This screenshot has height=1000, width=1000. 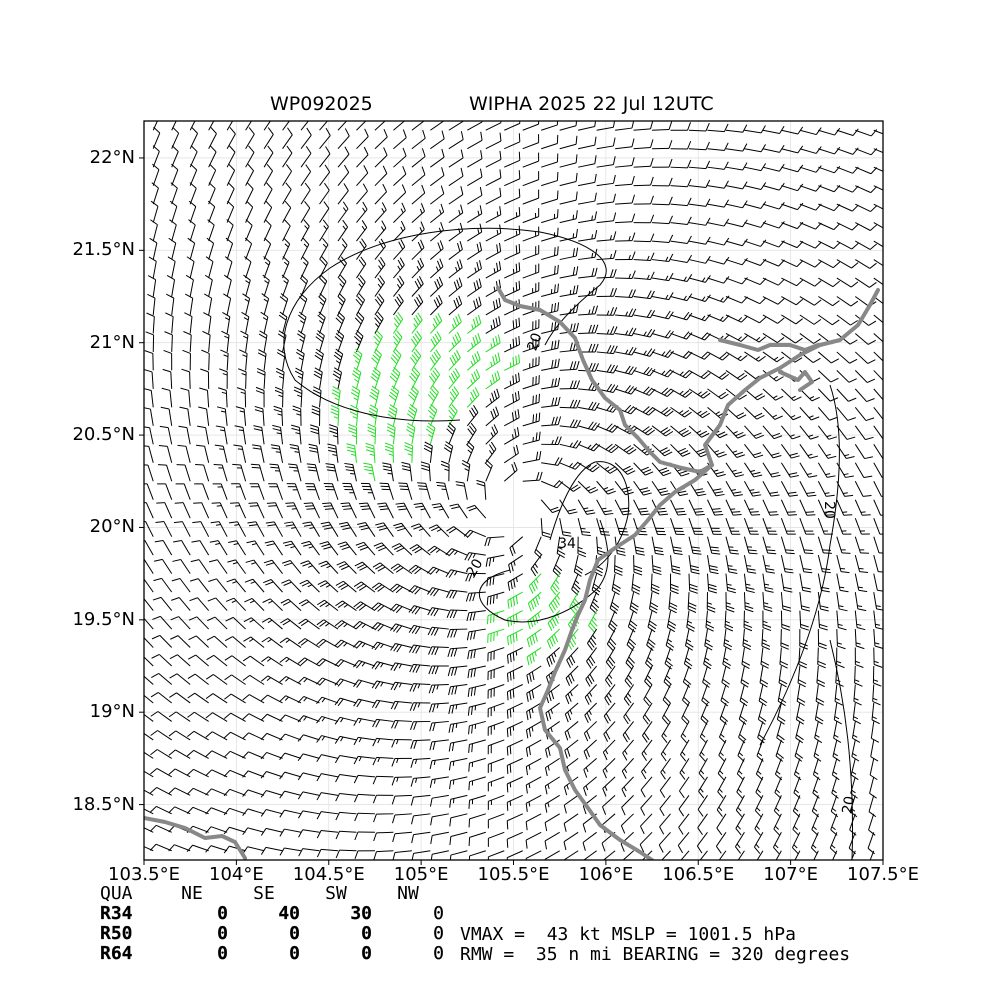 What do you see at coordinates (103, 619) in the screenshot?
I see `y-tick-label: 19.5°N` at bounding box center [103, 619].